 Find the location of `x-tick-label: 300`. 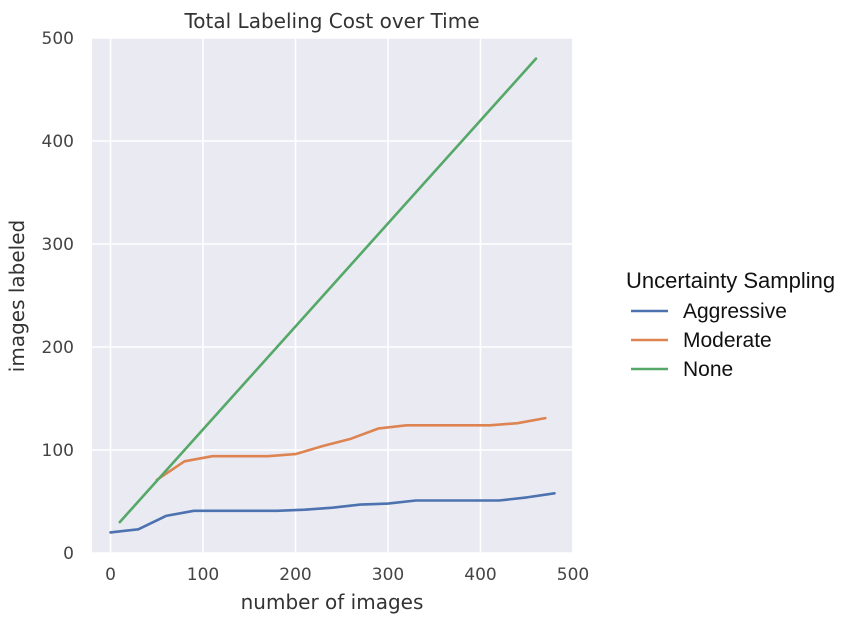

x-tick-label: 300 is located at coordinates (388, 575).